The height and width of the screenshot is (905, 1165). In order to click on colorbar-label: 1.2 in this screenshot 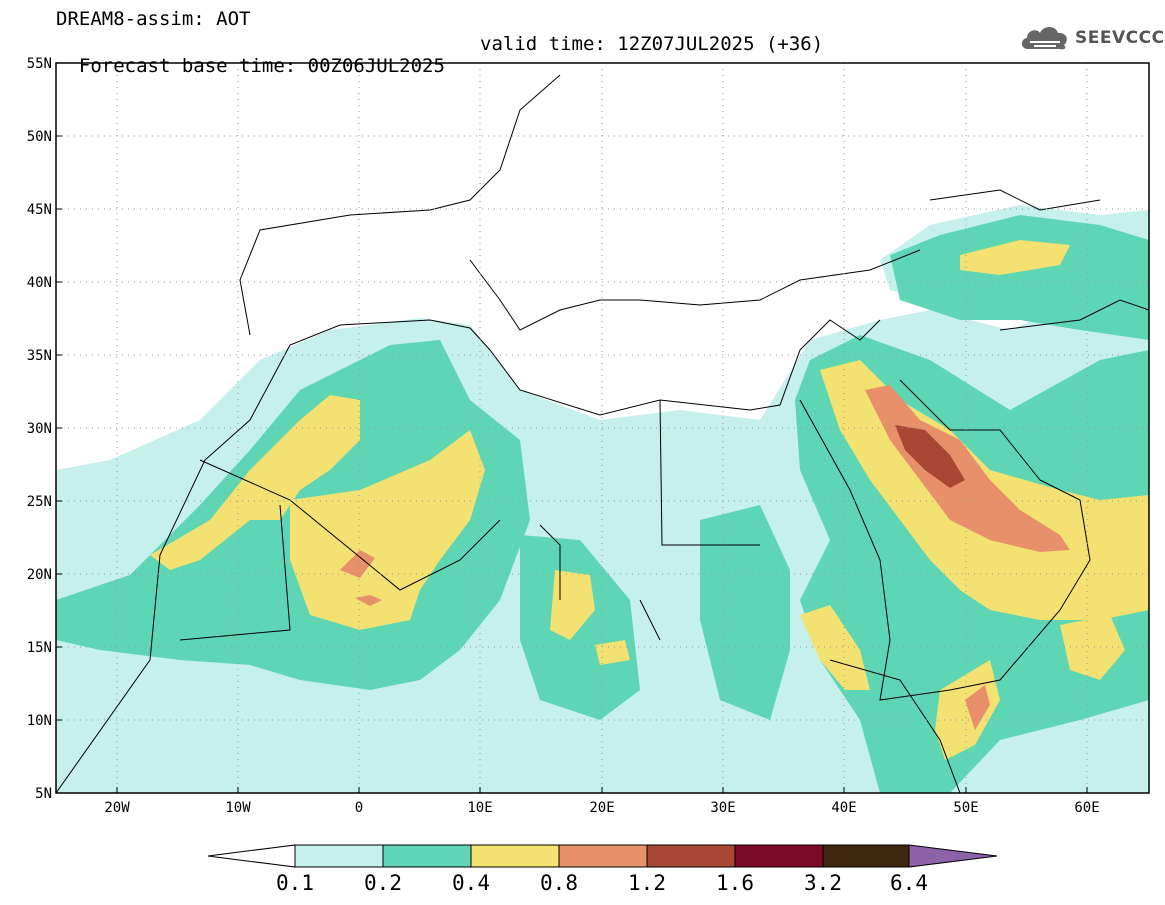, I will do `click(647, 883)`.